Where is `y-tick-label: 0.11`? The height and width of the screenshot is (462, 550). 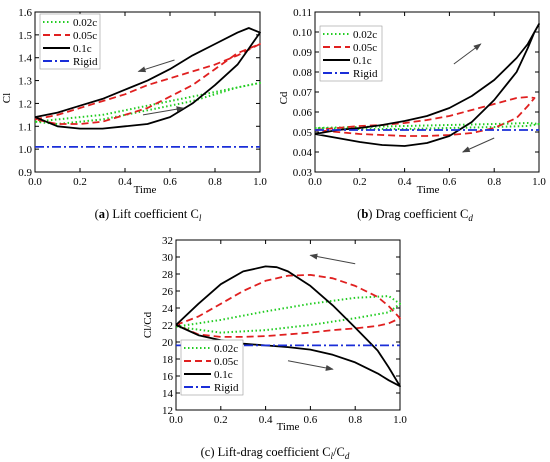 y-tick-label: 0.11 is located at coordinates (302, 13).